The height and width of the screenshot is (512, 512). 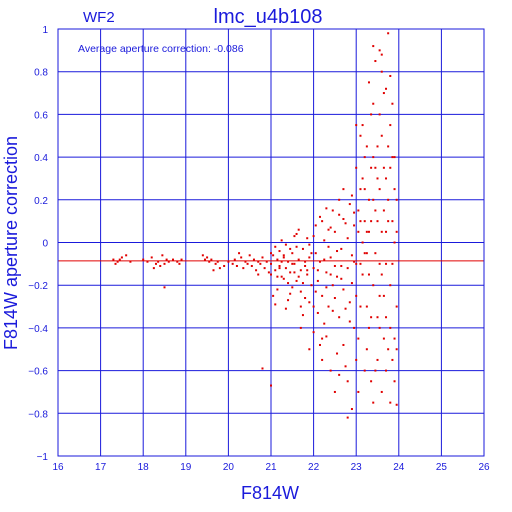 I want to click on x-tick-label: 16, so click(x=58, y=467).